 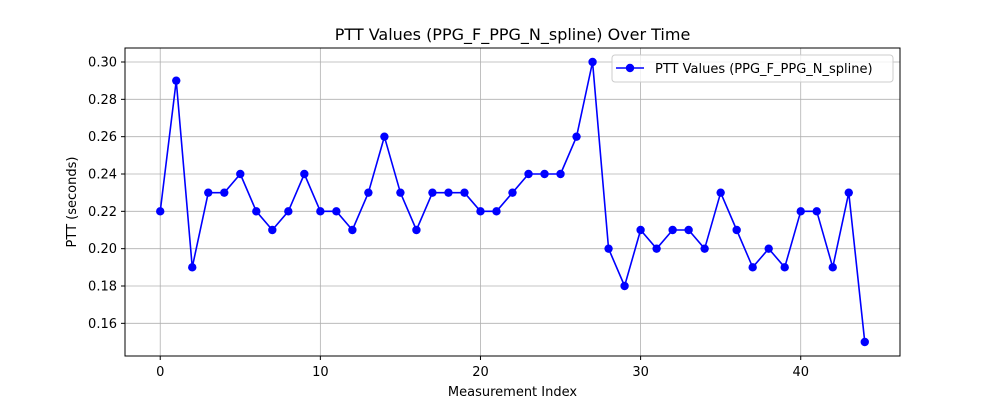 What do you see at coordinates (102, 287) in the screenshot?
I see `y-tick-label: 0.18` at bounding box center [102, 287].